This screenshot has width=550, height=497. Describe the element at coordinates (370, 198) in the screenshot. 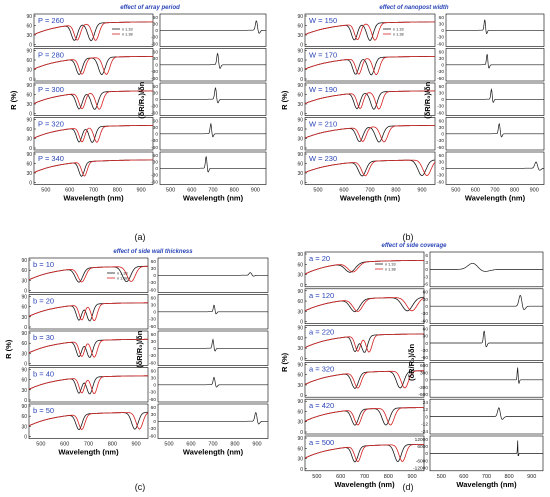

I see `x-axis-label: Wavelength (nm)` at that location.